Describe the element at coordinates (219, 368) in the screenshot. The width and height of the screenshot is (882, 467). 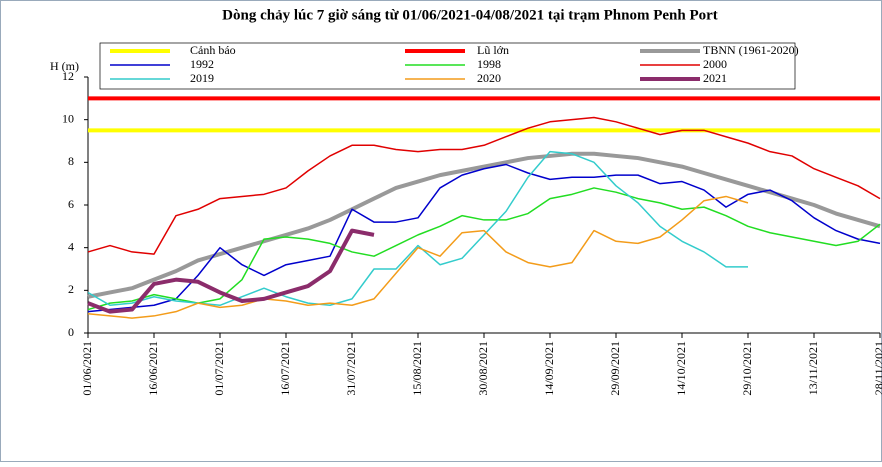
I see `x-tick-label: 01/07/2021` at that location.